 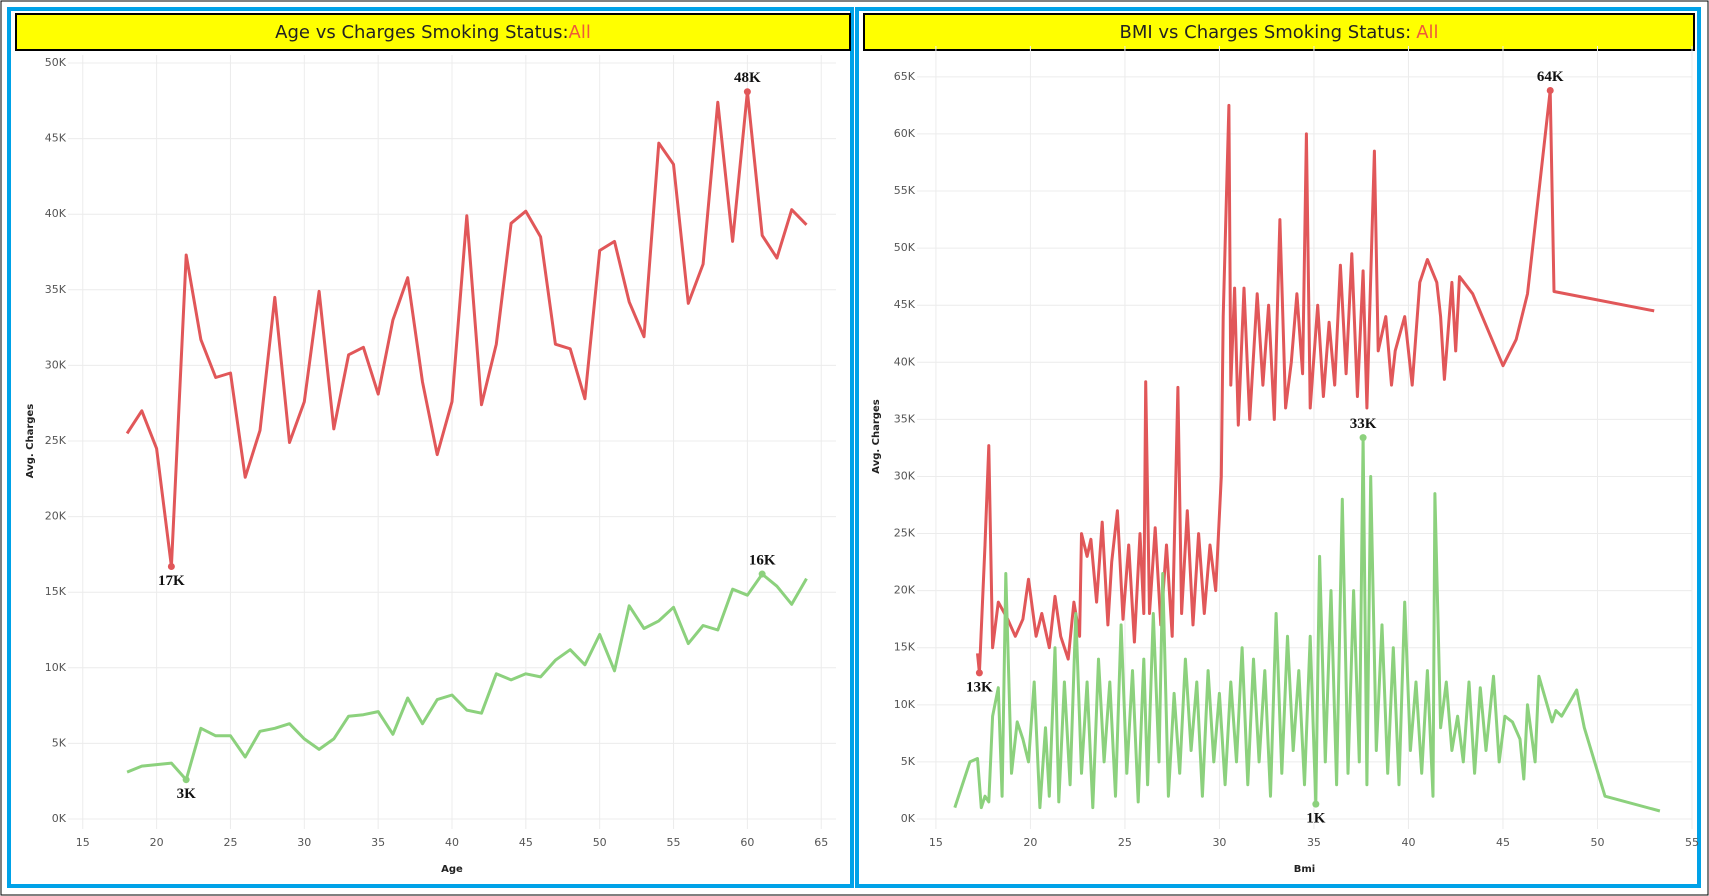 I want to click on y-tick-label: 55K, so click(x=905, y=190).